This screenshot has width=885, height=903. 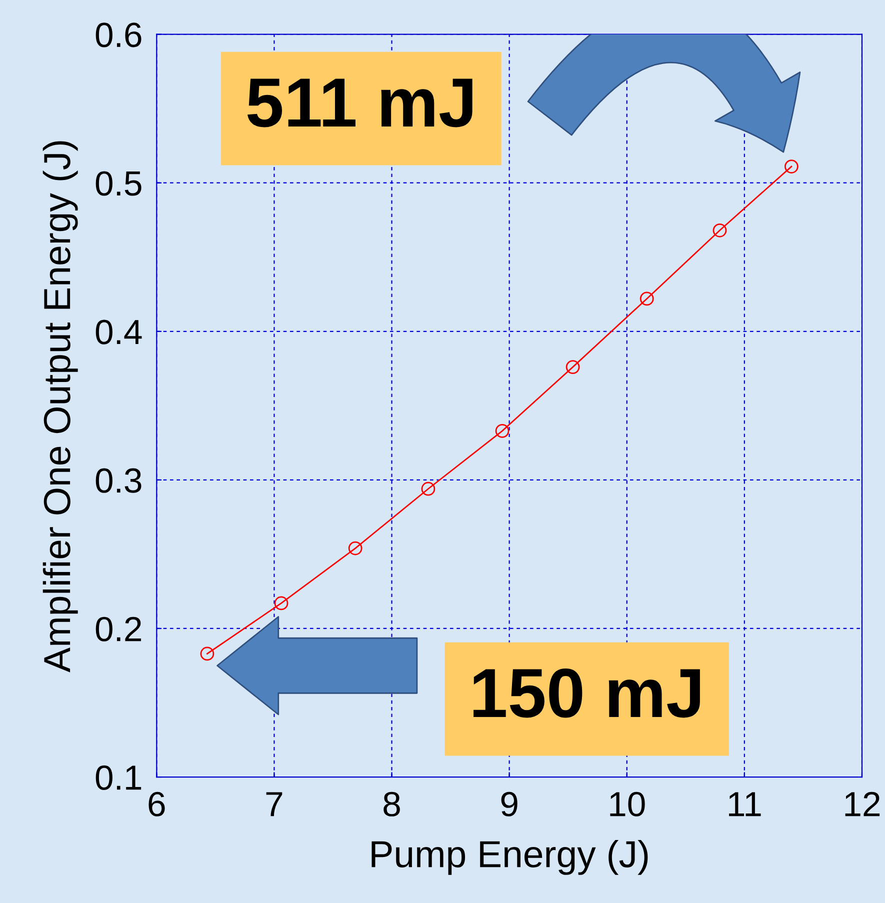 I want to click on x-axis-title: Pump Energy (J), so click(x=510, y=857).